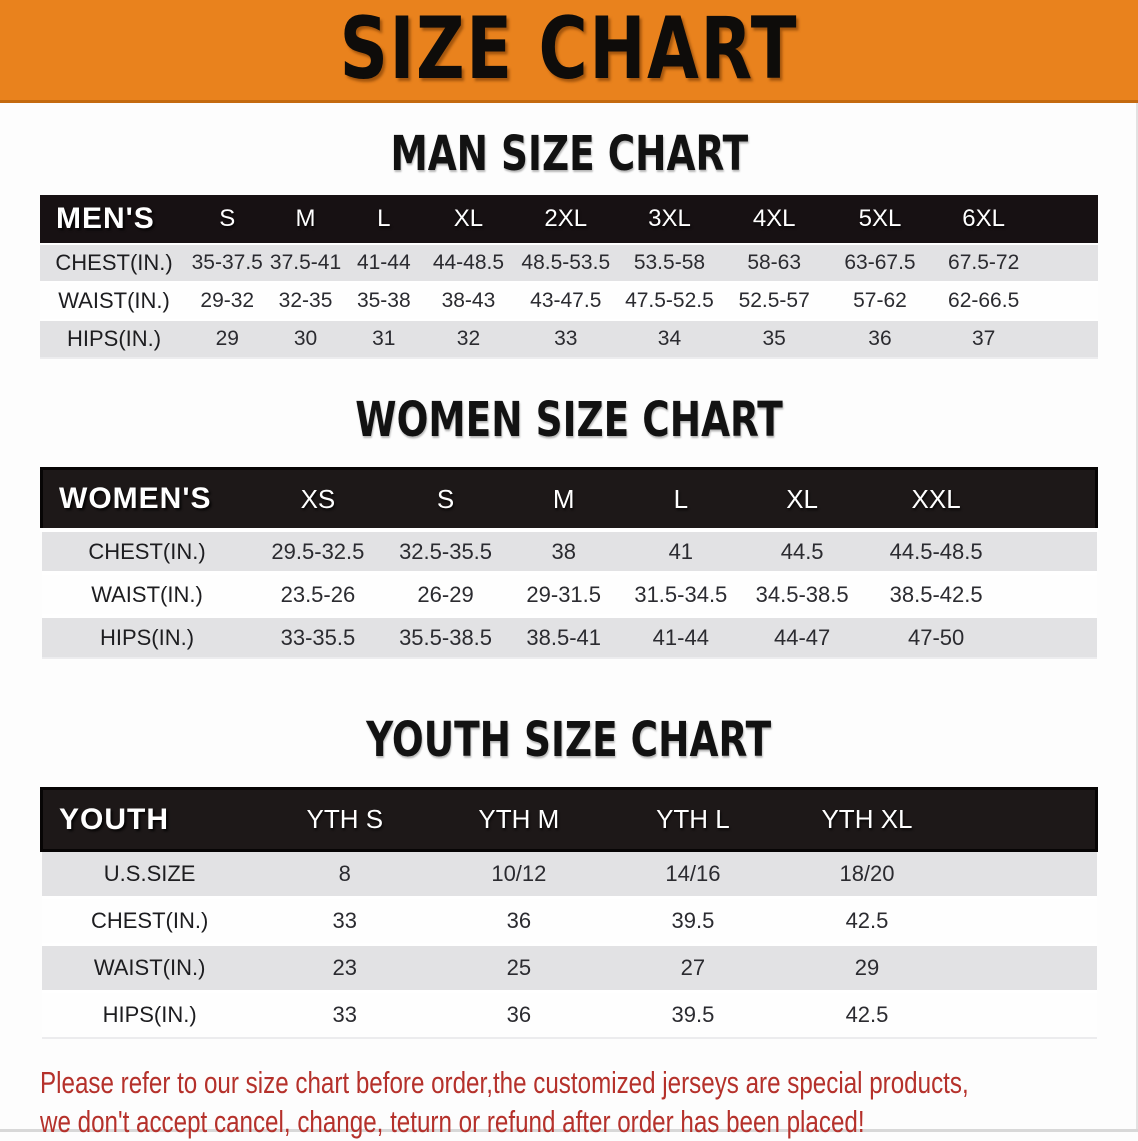  Describe the element at coordinates (563, 593) in the screenshot. I see `size-value-cell: 29-31.5` at that location.